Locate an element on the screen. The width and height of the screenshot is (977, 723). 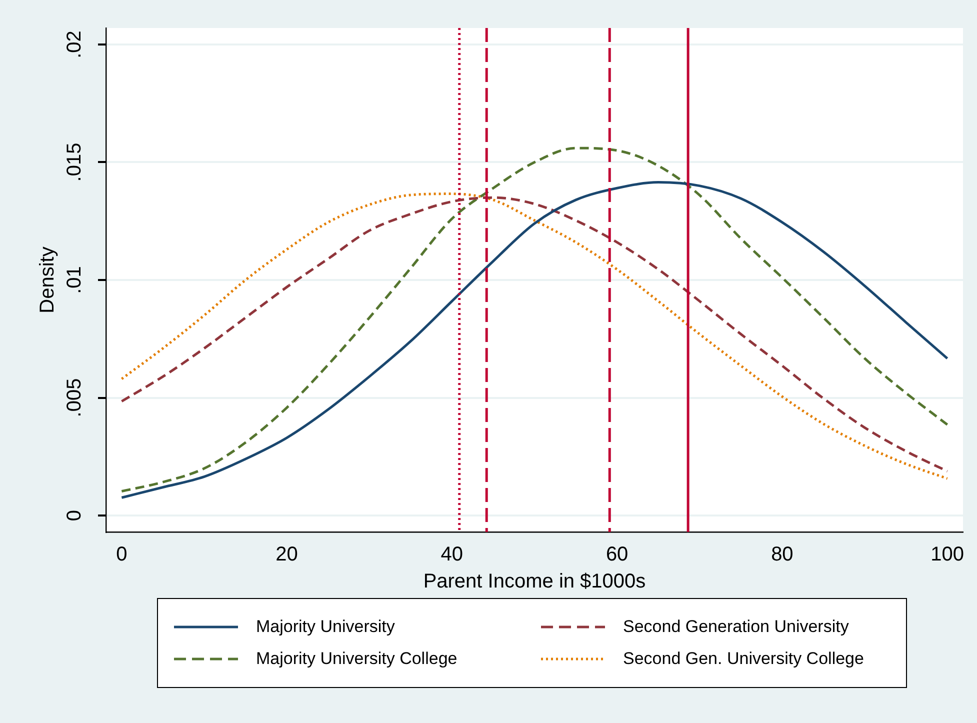
y-tick-label: 0 is located at coordinates (75, 516).